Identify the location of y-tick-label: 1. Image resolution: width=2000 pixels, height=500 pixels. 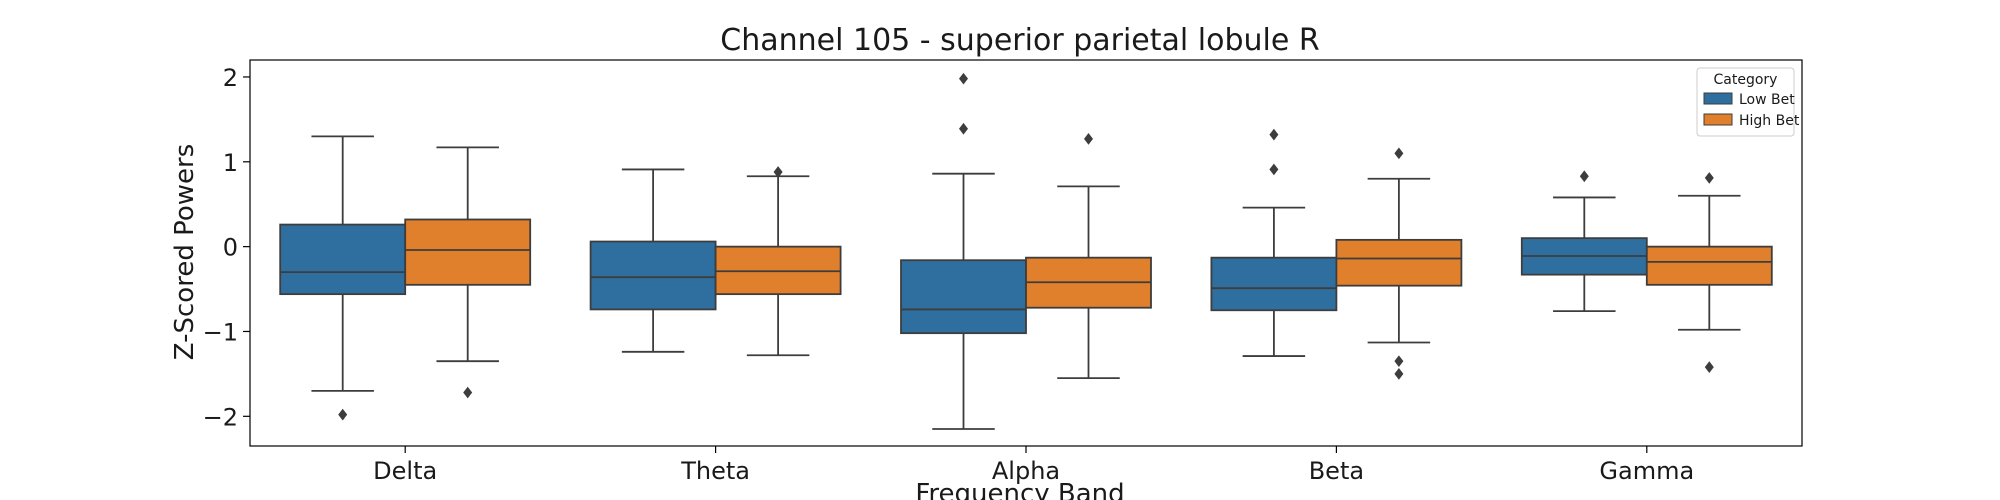
(230, 163).